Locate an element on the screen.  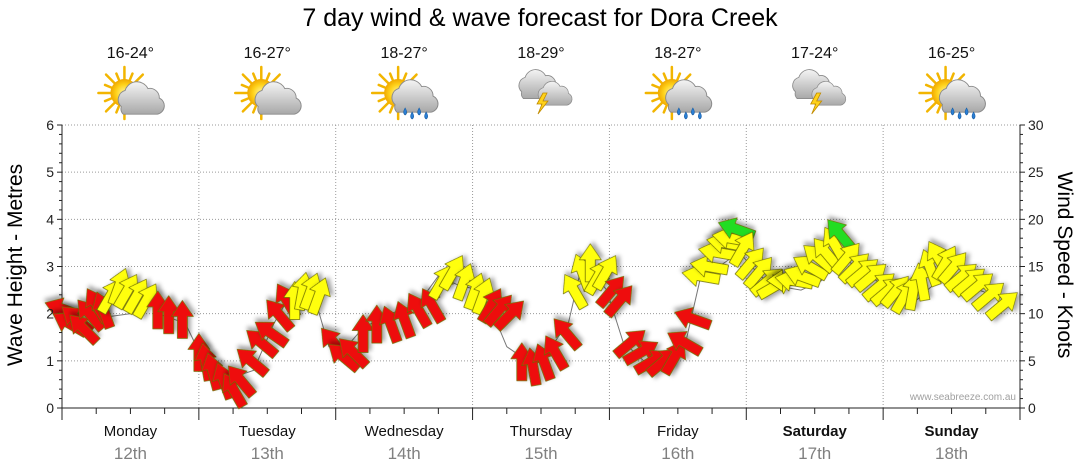
day-date-label: 14th is located at coordinates (404, 453).